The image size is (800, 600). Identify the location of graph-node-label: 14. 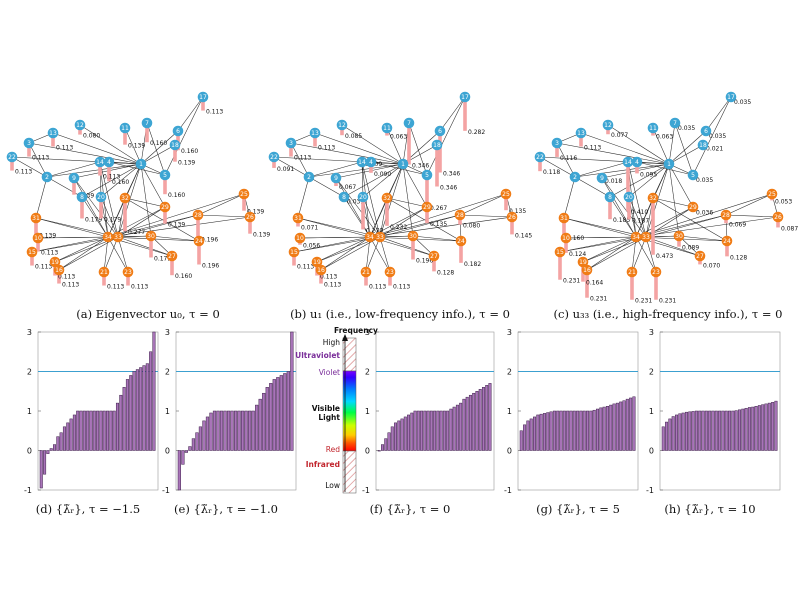
(362, 162).